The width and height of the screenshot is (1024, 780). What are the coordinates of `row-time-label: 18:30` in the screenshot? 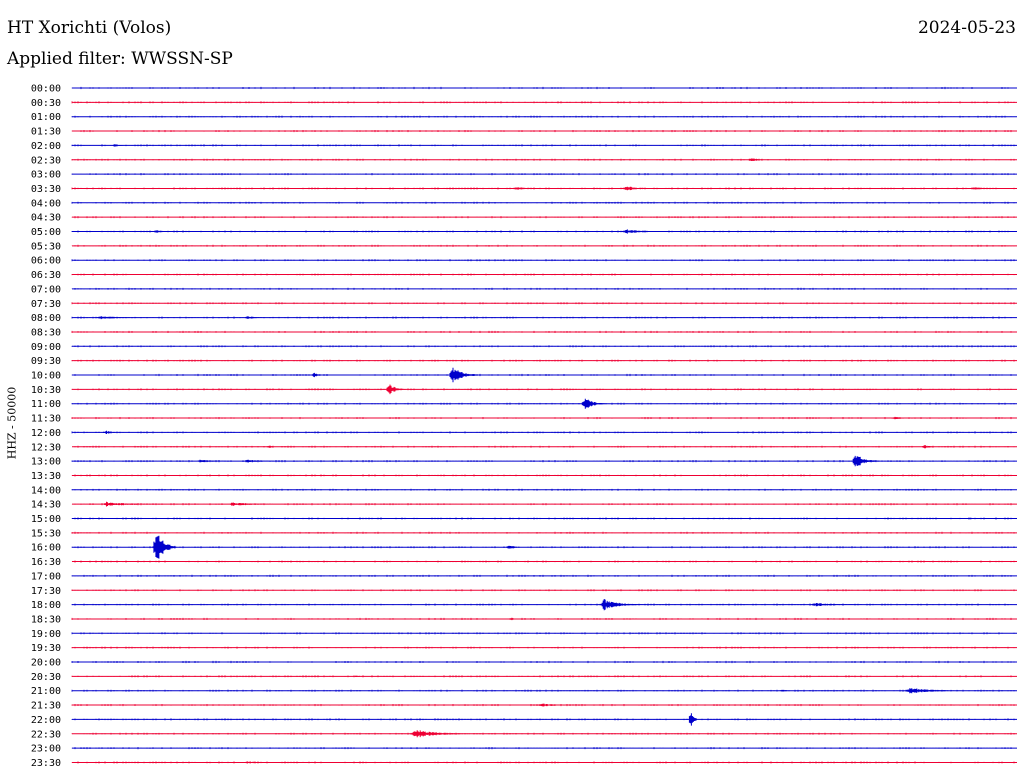 It's located at (46, 619).